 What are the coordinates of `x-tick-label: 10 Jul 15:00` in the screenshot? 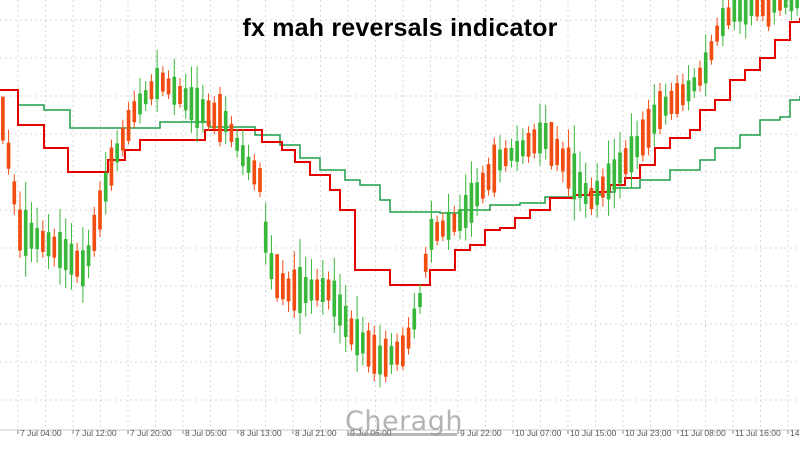 It's located at (593, 433).